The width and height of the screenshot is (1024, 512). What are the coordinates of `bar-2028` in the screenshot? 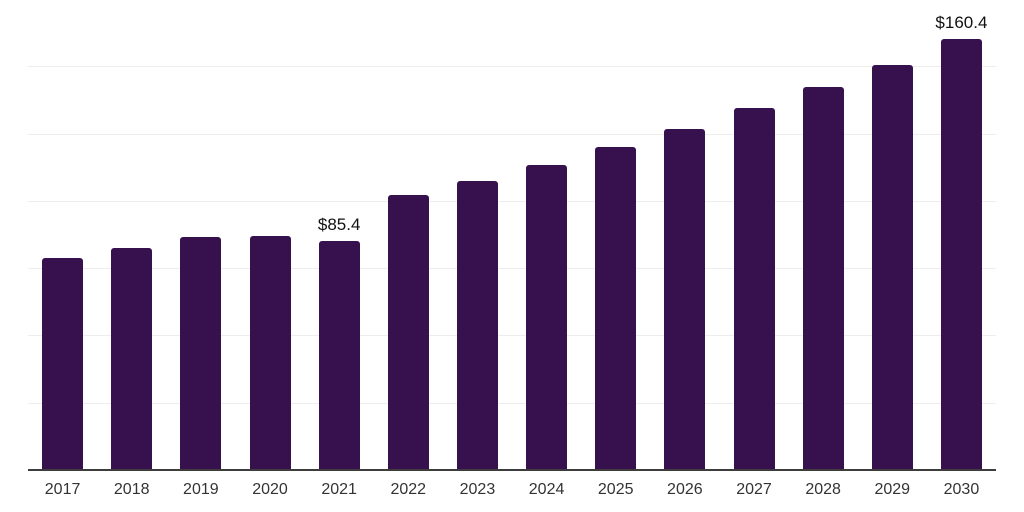 It's located at (823, 278).